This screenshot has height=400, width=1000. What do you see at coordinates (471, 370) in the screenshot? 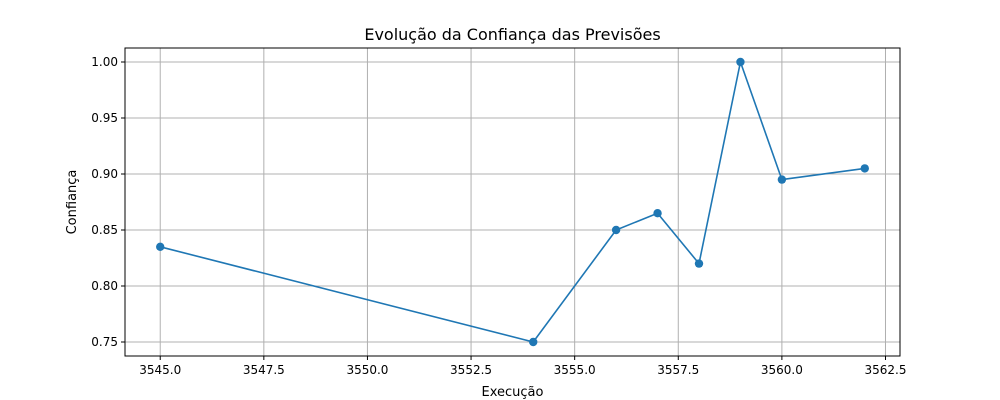
I see `x-tick-label: 3552.5` at bounding box center [471, 370].